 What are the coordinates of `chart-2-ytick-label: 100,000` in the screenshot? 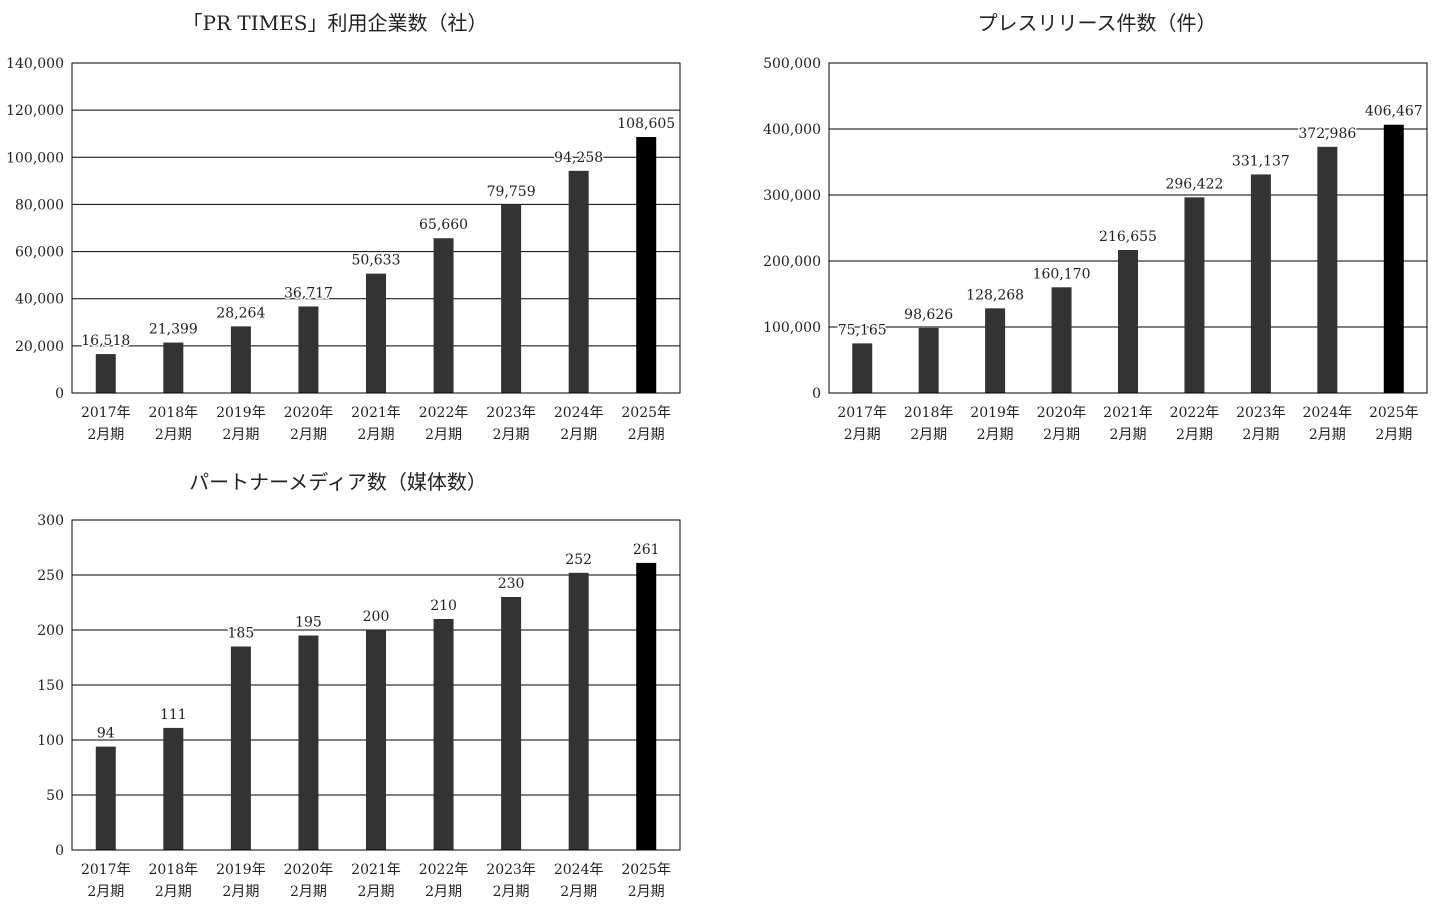 It's located at (792, 328).